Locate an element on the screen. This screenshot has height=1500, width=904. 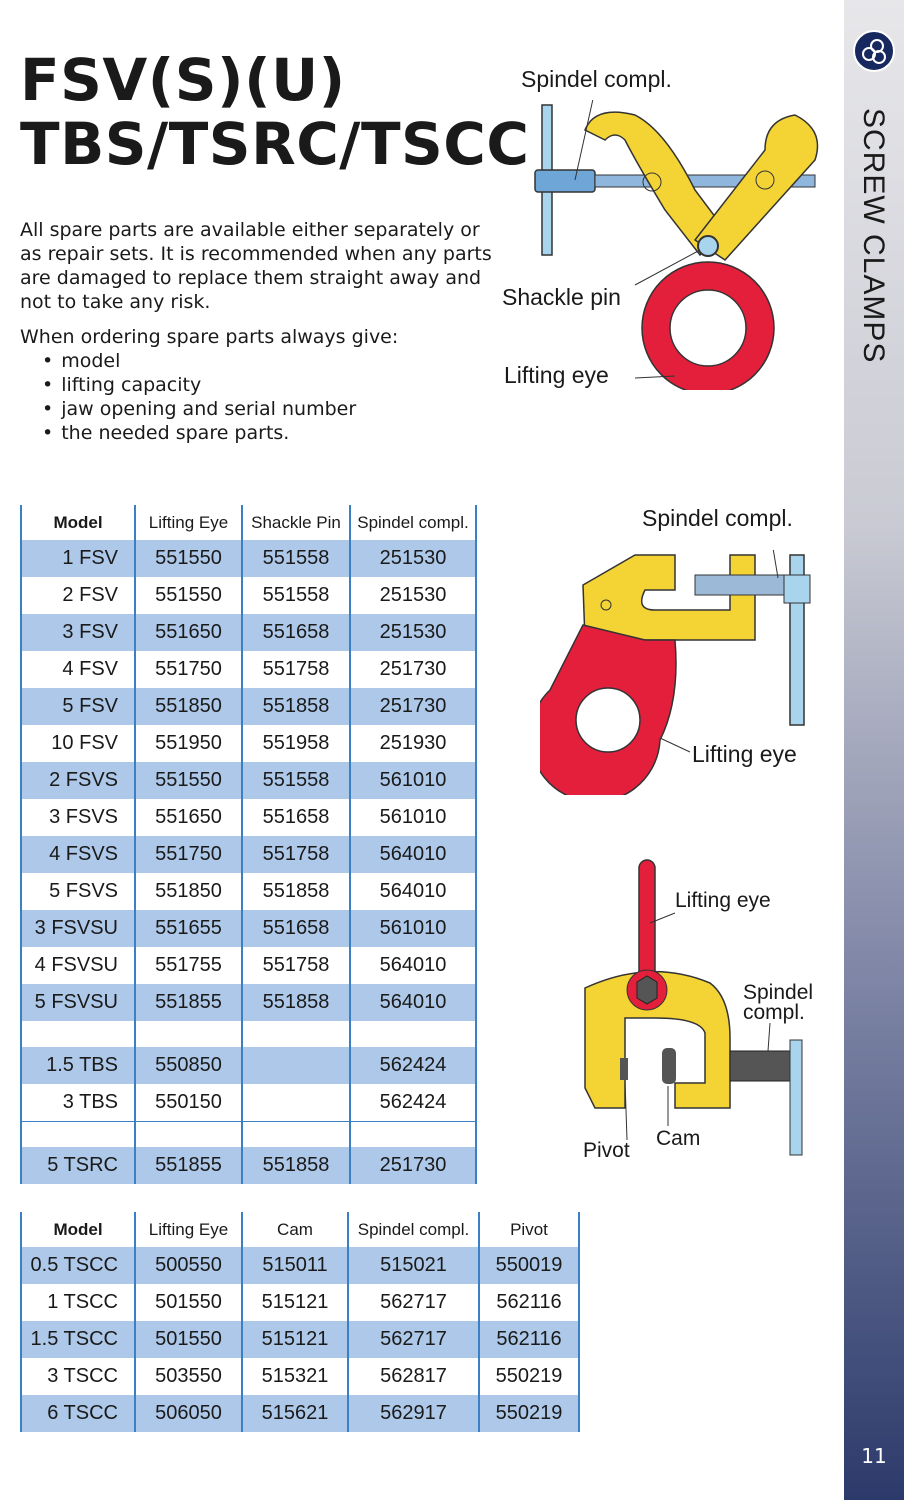
label-cam: Cam is located at coordinates (678, 1138).